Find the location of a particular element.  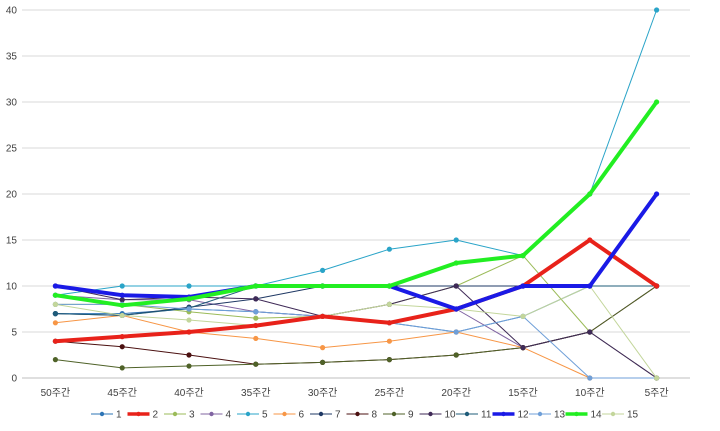

y-tick-label: 25 is located at coordinates (12, 149).